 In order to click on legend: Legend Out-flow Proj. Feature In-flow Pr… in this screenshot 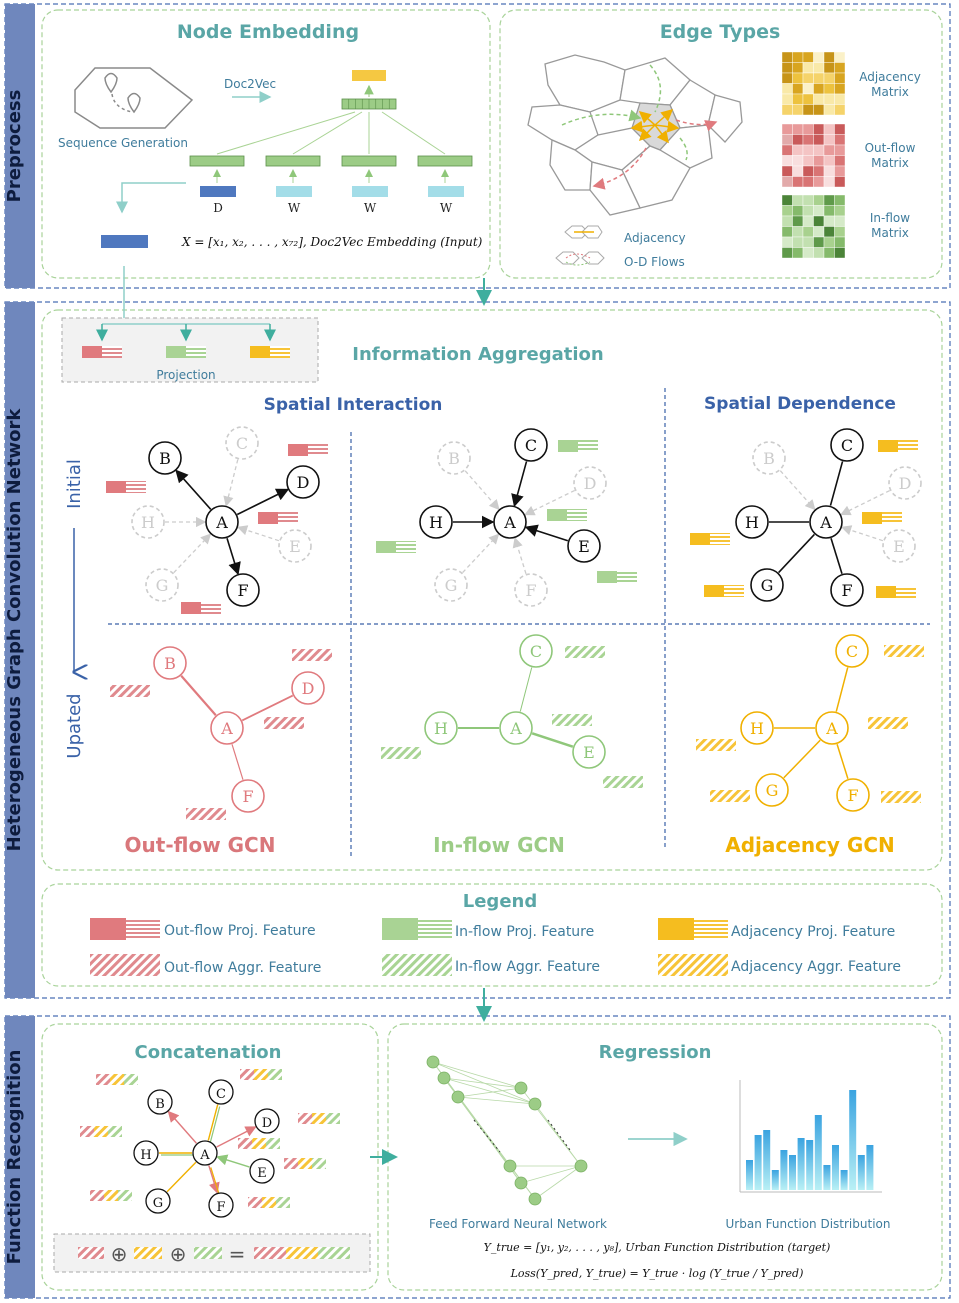, I will do `click(495, 933)`.